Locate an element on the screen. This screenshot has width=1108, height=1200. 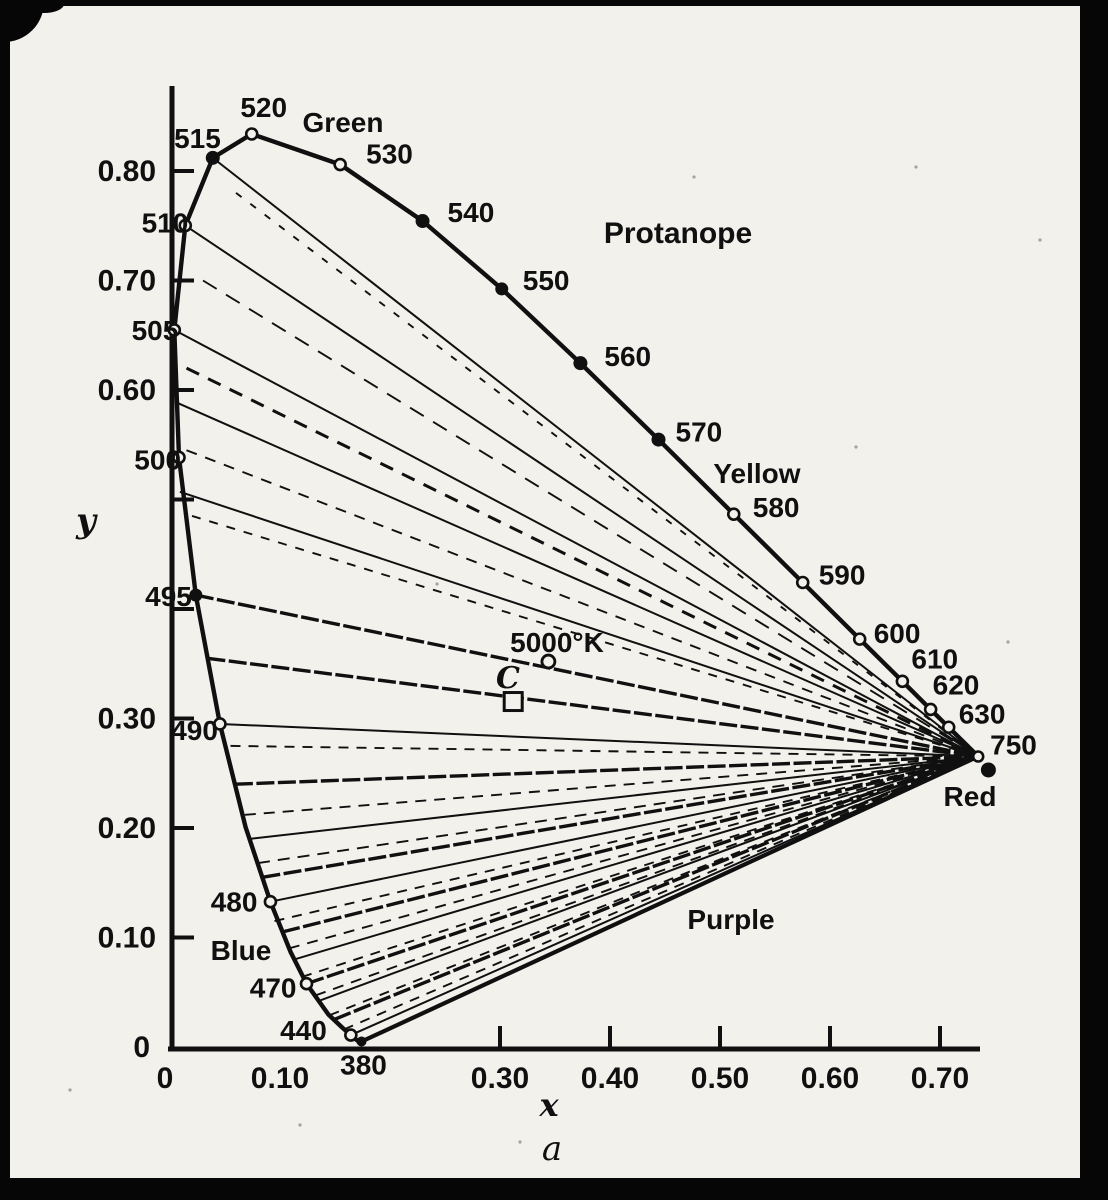
y-tick-label: 0 is located at coordinates (141, 1047).